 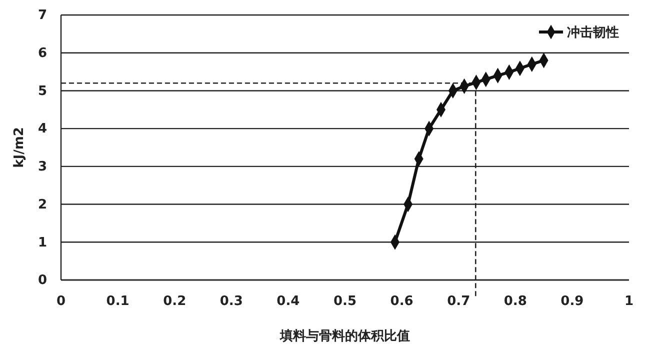 I want to click on x-tick-label: 0.4, so click(x=288, y=302).